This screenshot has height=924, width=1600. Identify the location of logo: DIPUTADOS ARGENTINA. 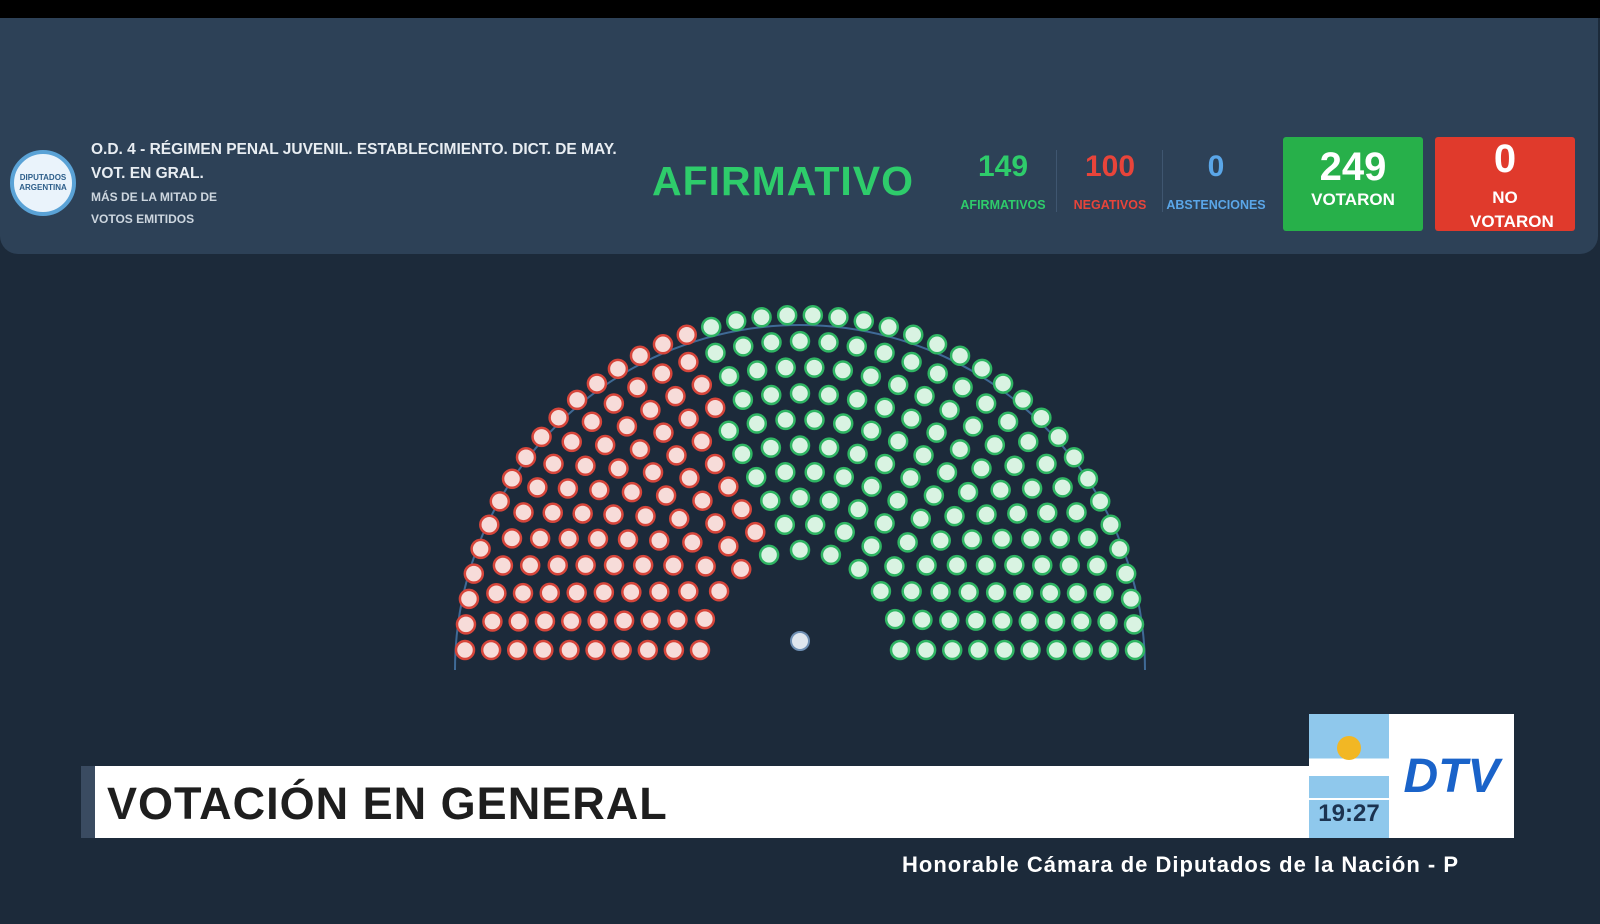
(43, 183).